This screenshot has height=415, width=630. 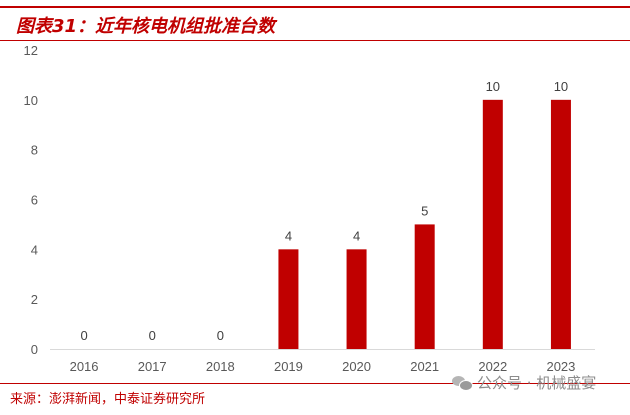 What do you see at coordinates (108, 399) in the screenshot?
I see `source-note: 来源：澎湃新闻，中泰证券研究所` at bounding box center [108, 399].